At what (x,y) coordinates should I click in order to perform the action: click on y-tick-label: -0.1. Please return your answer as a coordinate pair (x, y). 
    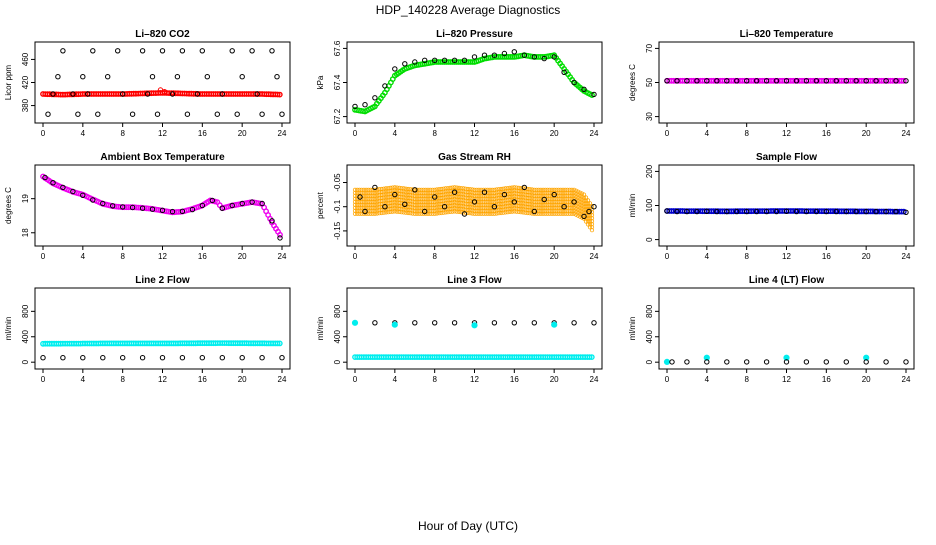
    Looking at the image, I should click on (337, 206).